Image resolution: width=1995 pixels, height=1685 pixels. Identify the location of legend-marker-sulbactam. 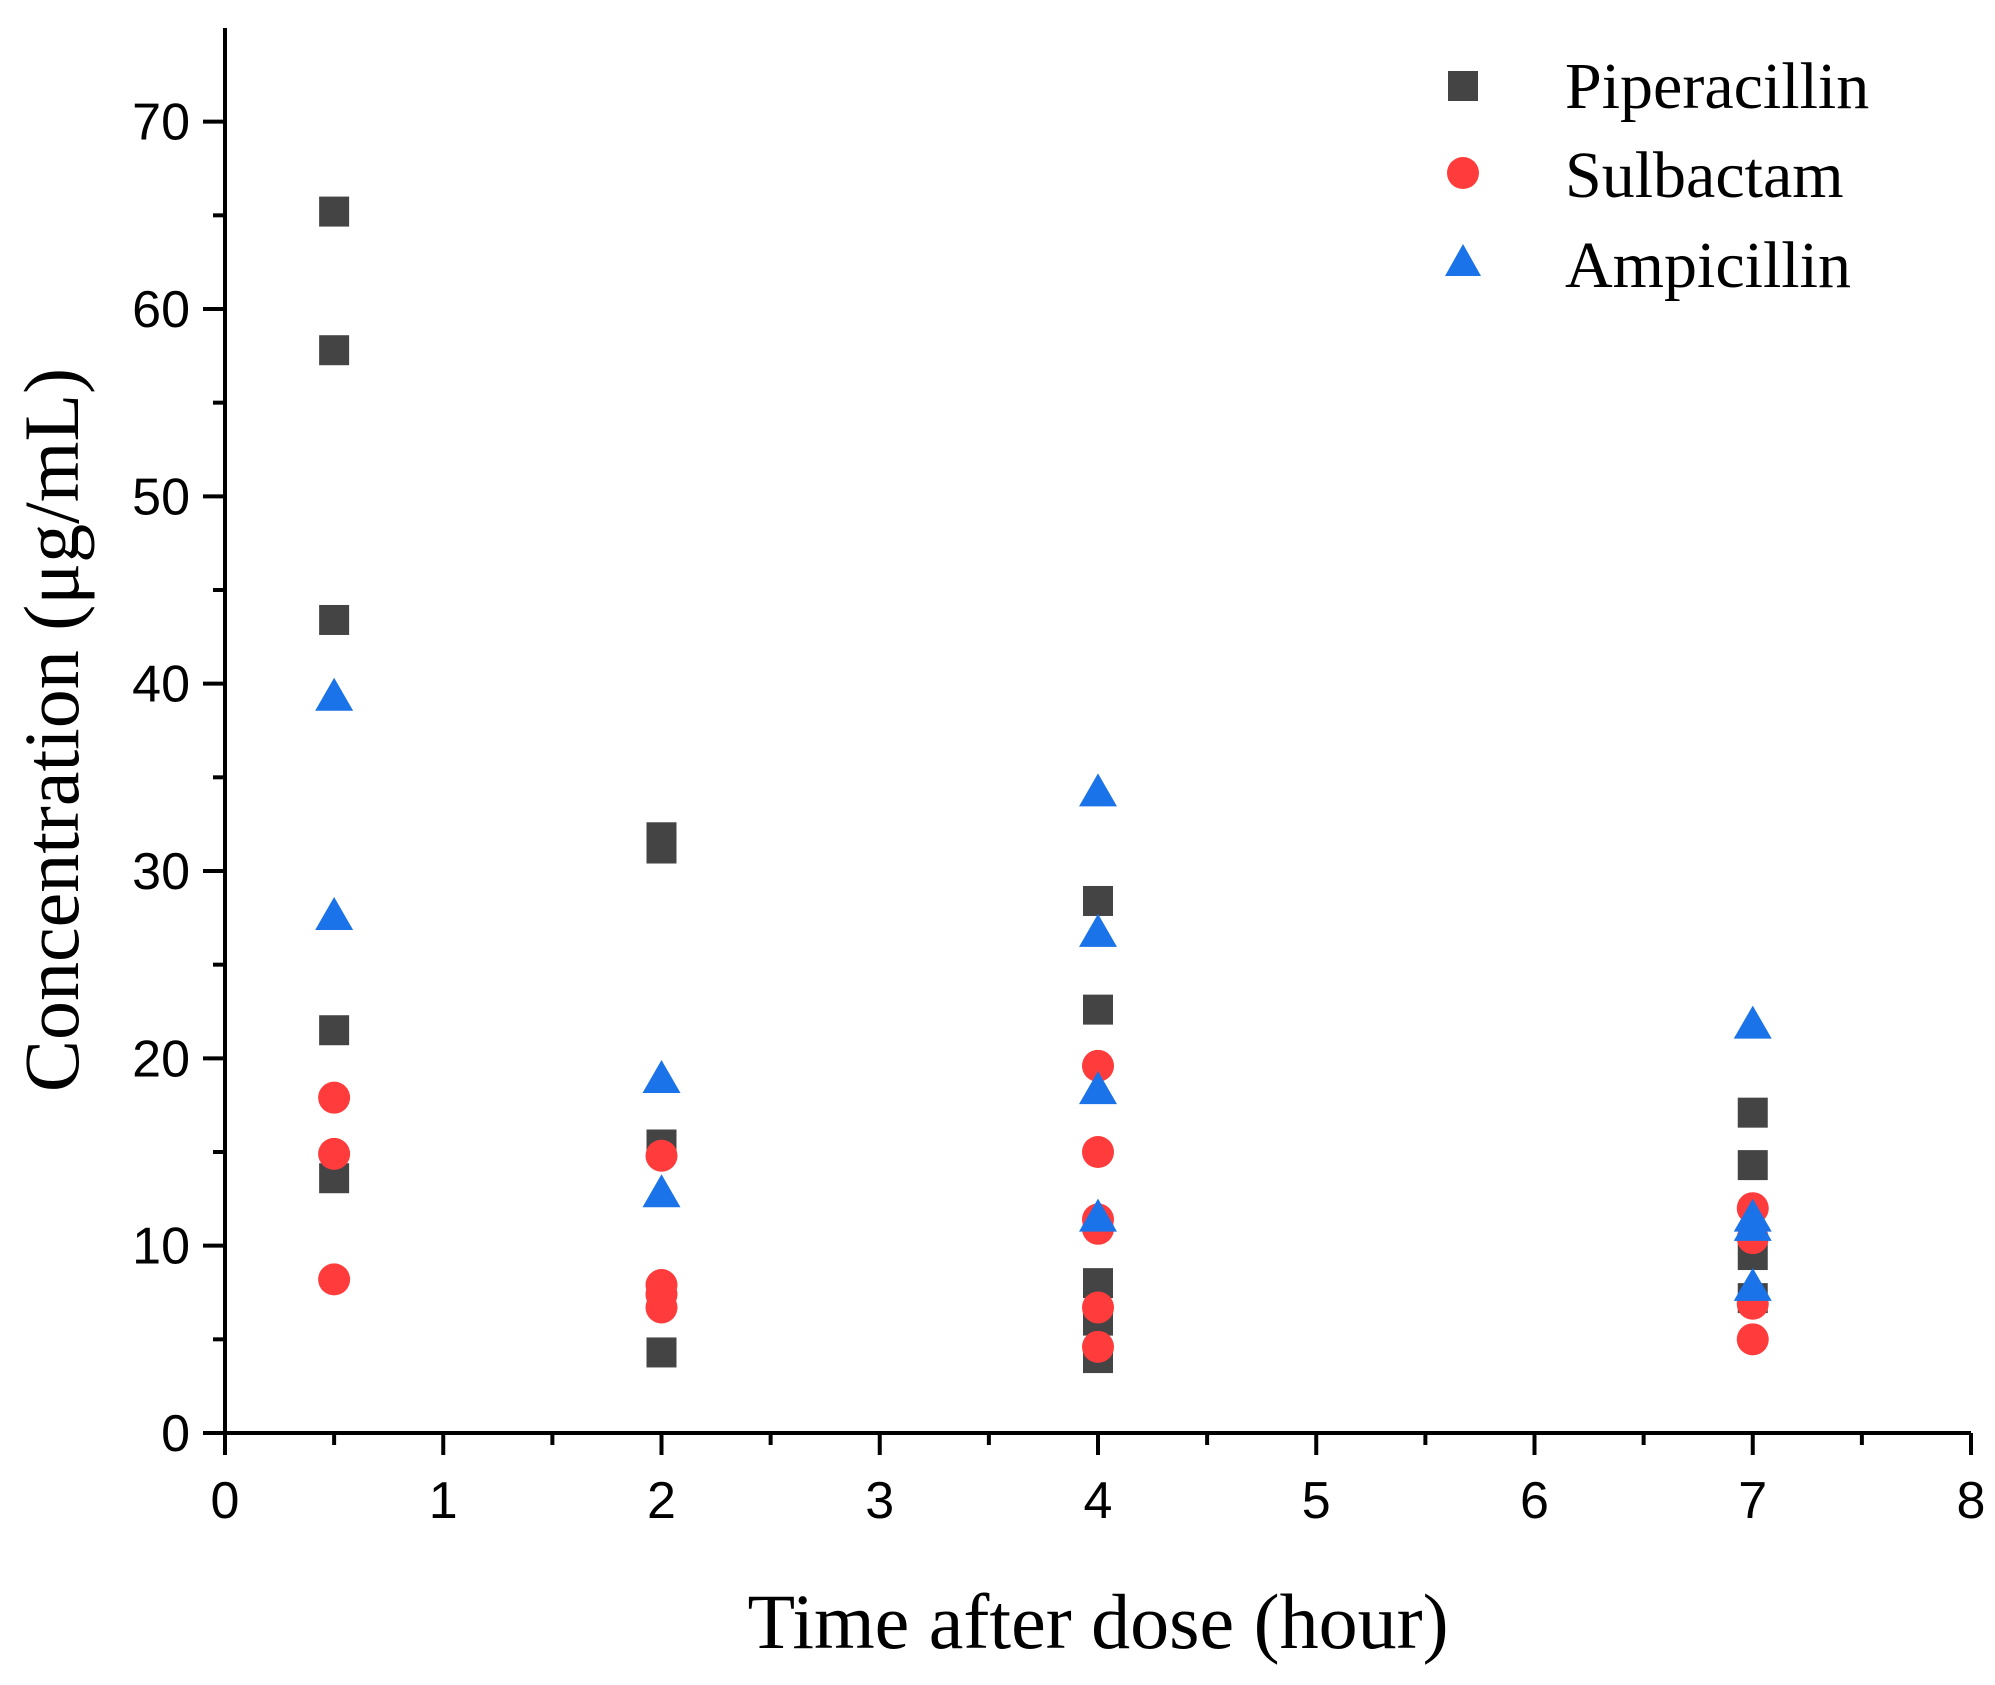
(1463, 173).